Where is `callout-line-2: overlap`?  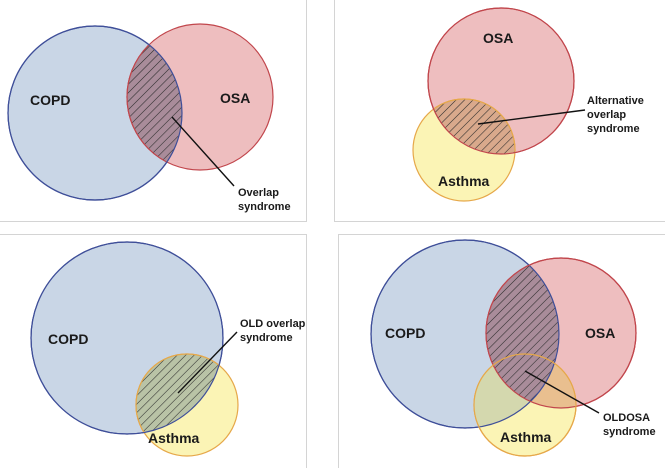
callout-line-2: overlap is located at coordinates (606, 115).